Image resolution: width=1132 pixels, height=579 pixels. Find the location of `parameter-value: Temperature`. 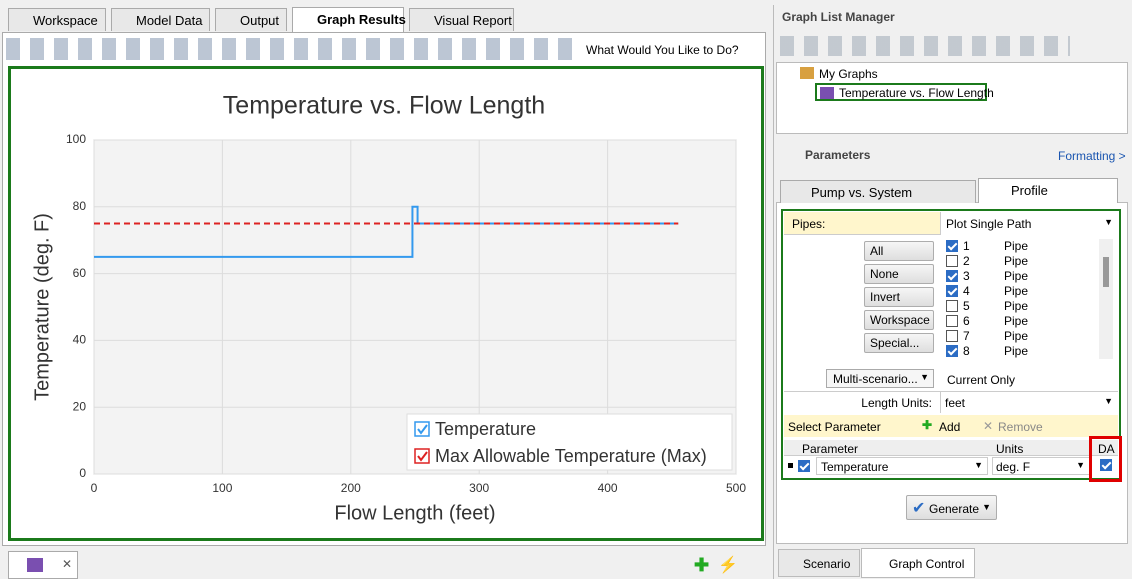

parameter-value: Temperature is located at coordinates (855, 467).